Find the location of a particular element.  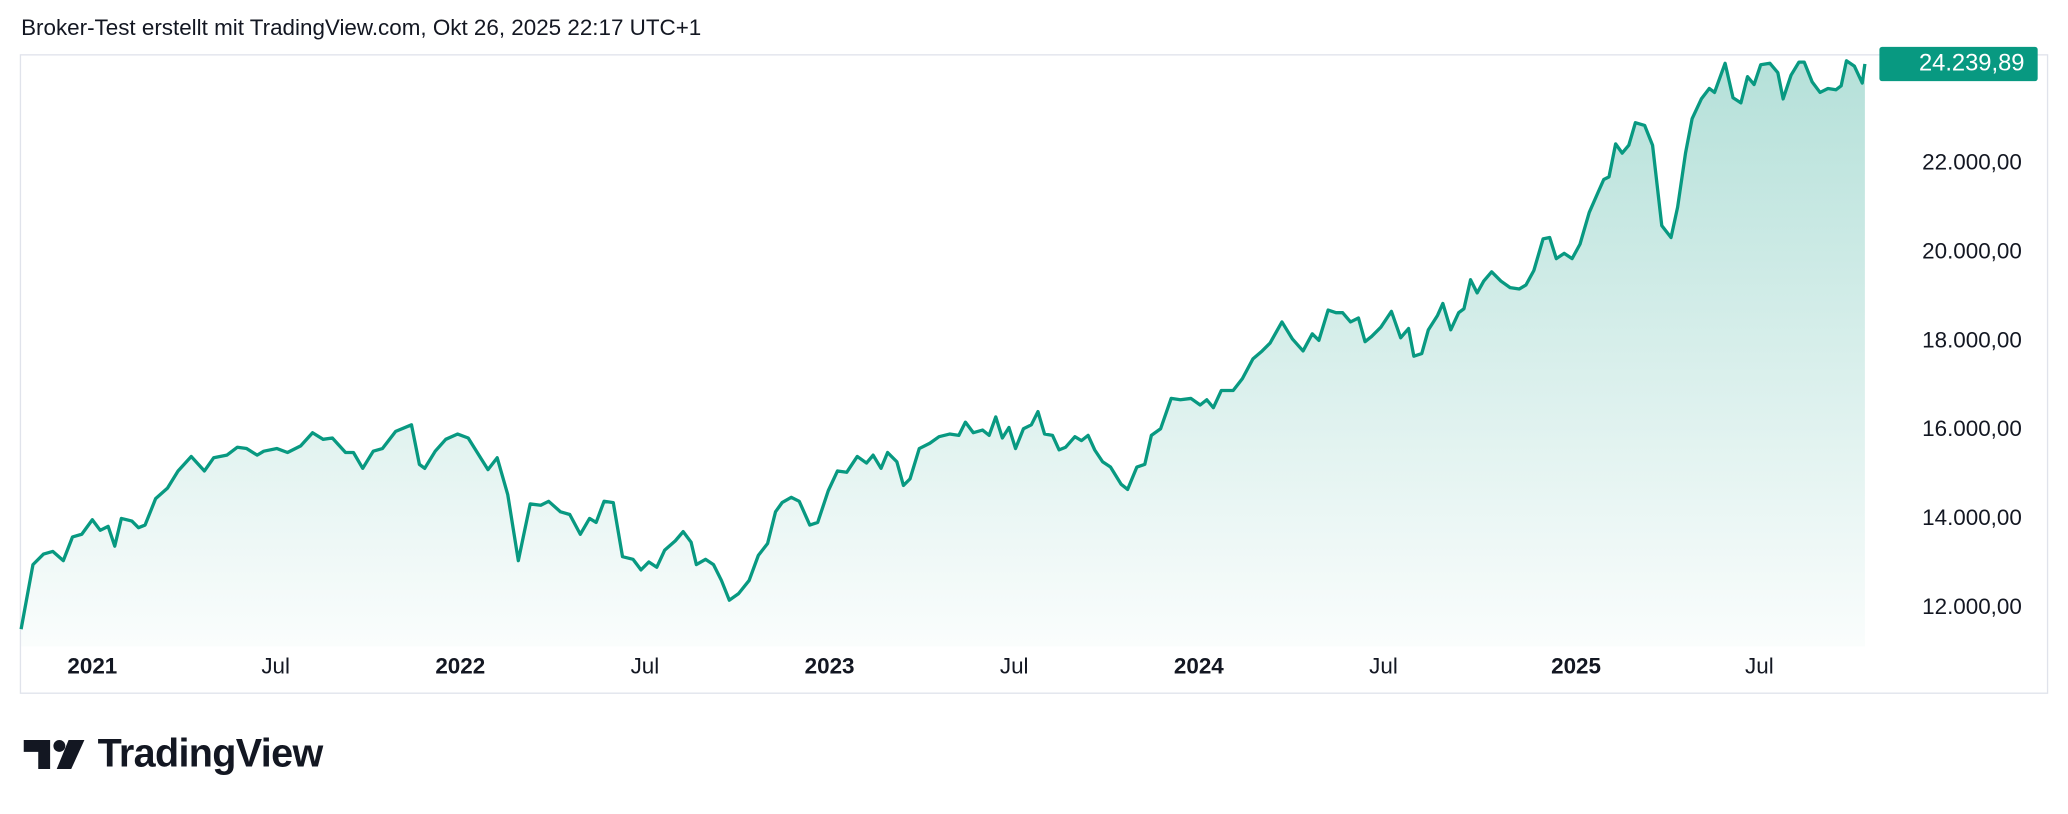

price-label-bg is located at coordinates (1958, 64).